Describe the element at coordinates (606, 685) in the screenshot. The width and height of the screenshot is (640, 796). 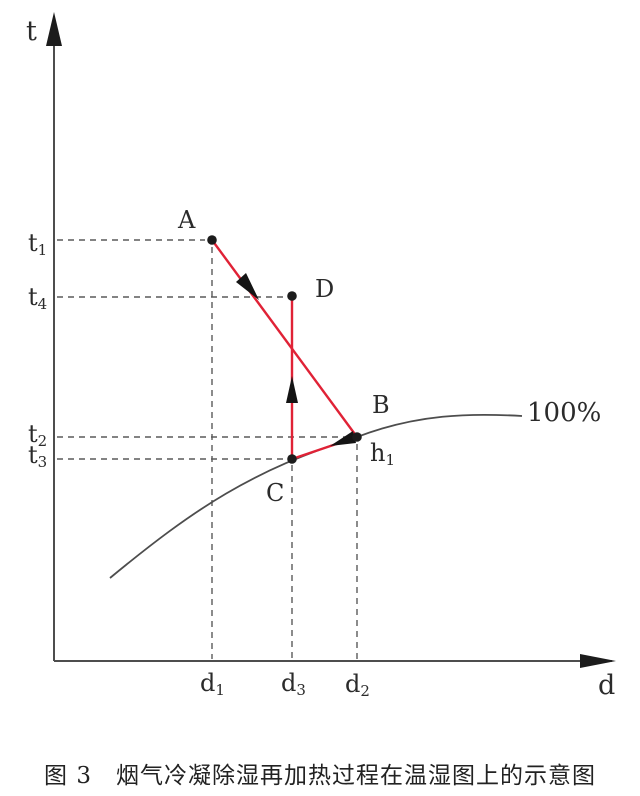
I see `x-axis-label: d` at that location.